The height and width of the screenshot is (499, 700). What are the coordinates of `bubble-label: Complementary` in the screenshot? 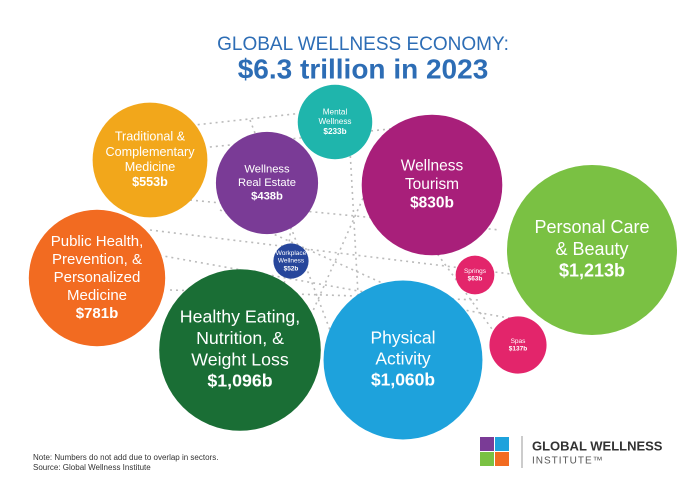 It's located at (151, 152).